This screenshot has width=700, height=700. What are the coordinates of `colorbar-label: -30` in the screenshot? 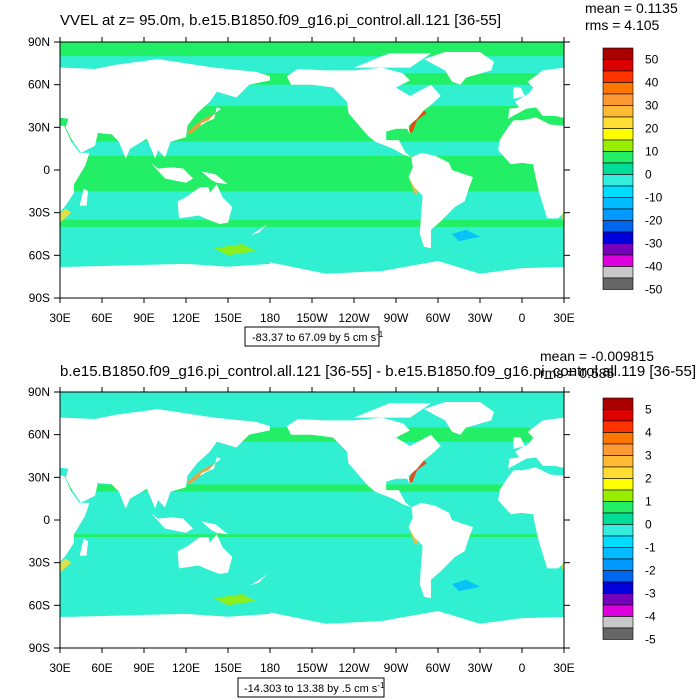 It's located at (654, 244).